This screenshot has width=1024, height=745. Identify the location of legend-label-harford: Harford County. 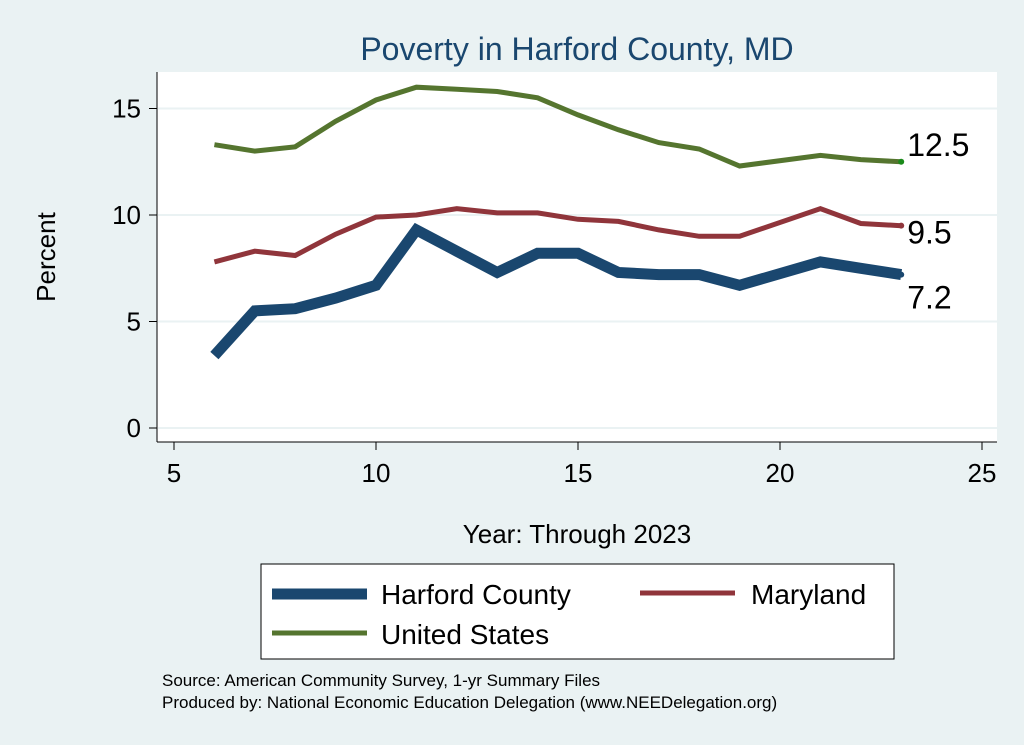
(476, 594).